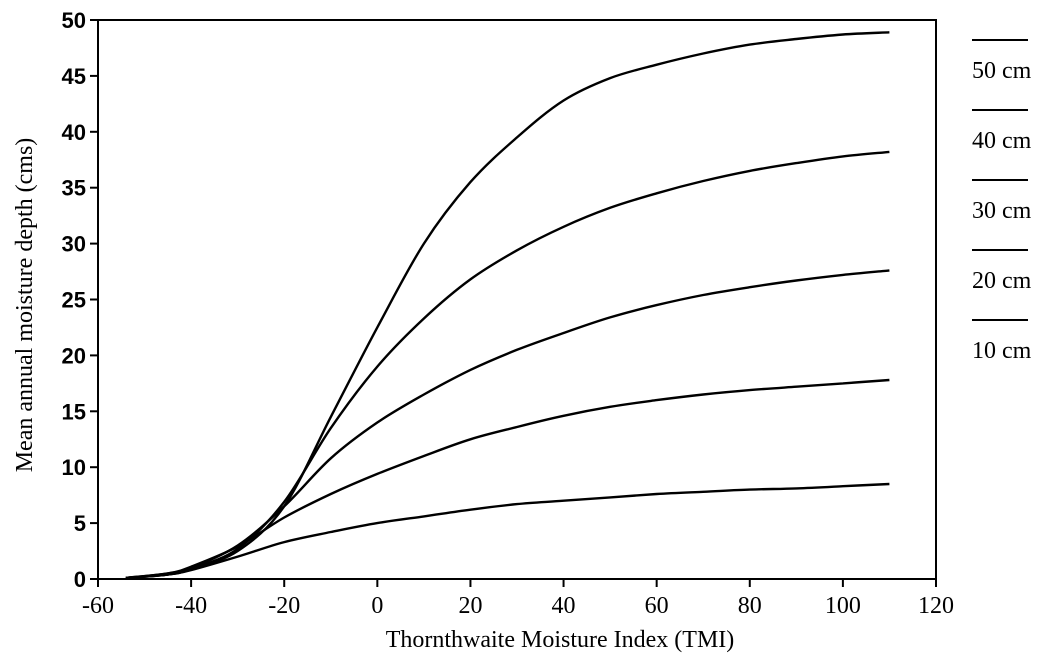 The height and width of the screenshot is (654, 1054). I want to click on x-tick-label: 60, so click(657, 606).